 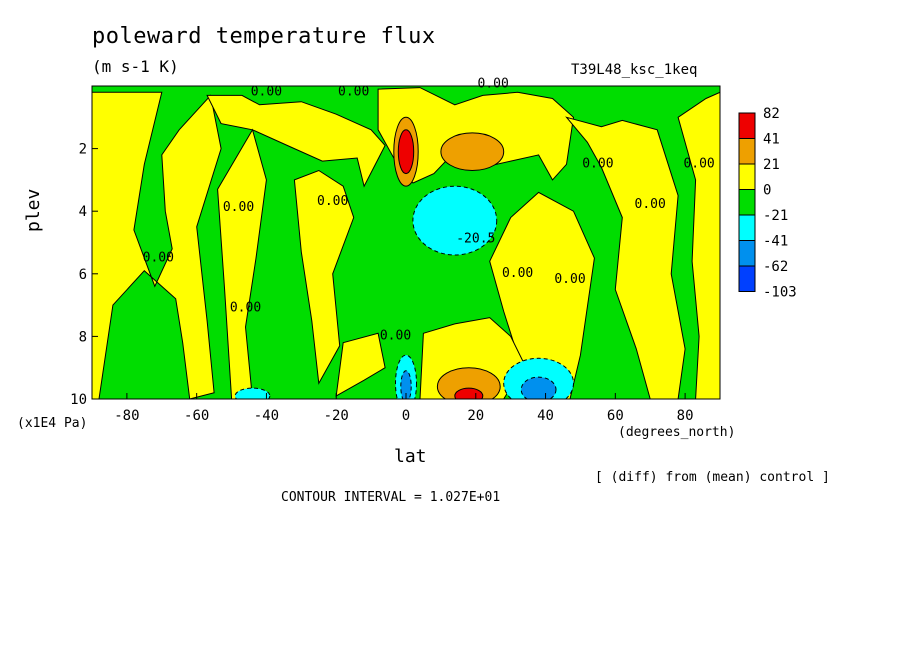 What do you see at coordinates (775, 267) in the screenshot?
I see `colorbar-label: -62` at bounding box center [775, 267].